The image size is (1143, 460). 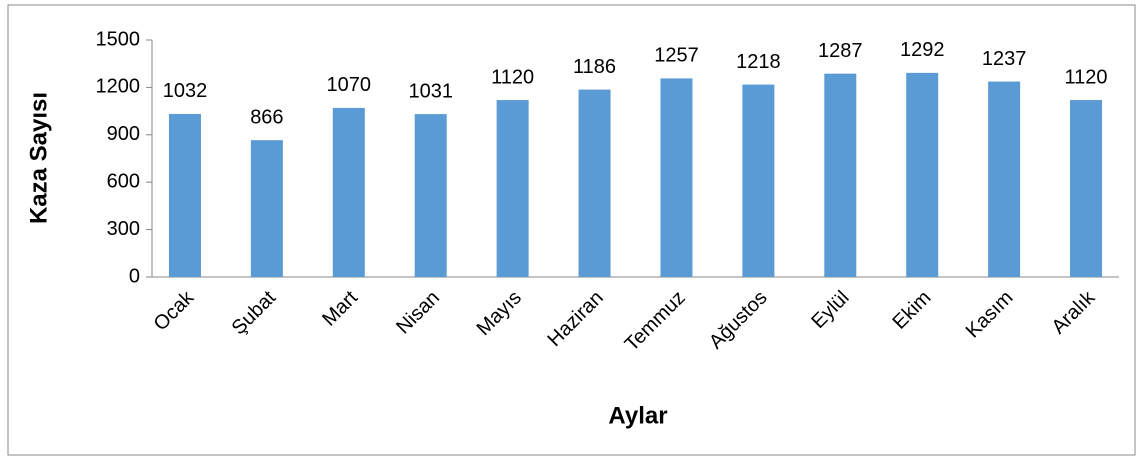 What do you see at coordinates (430, 91) in the screenshot?
I see `data-label: 1031` at bounding box center [430, 91].